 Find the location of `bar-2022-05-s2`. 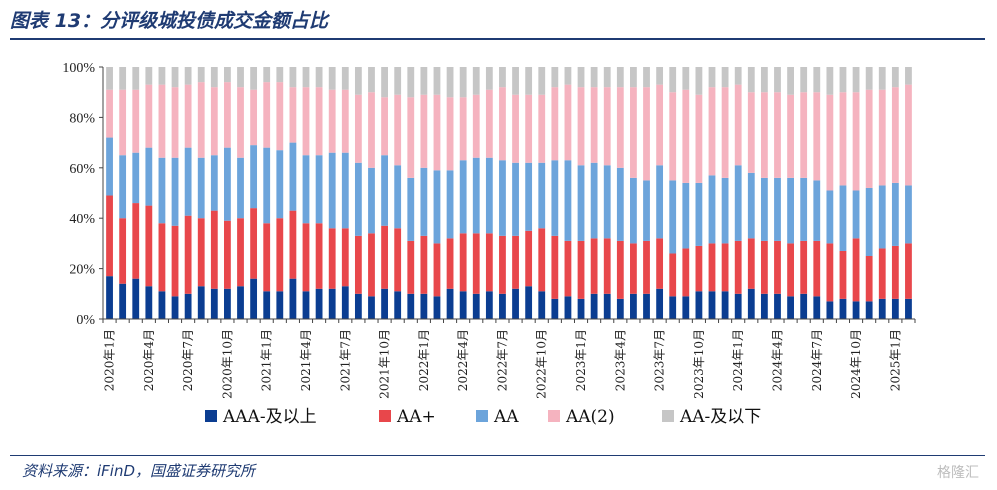

bar-2022-05-s2 is located at coordinates (476, 195).